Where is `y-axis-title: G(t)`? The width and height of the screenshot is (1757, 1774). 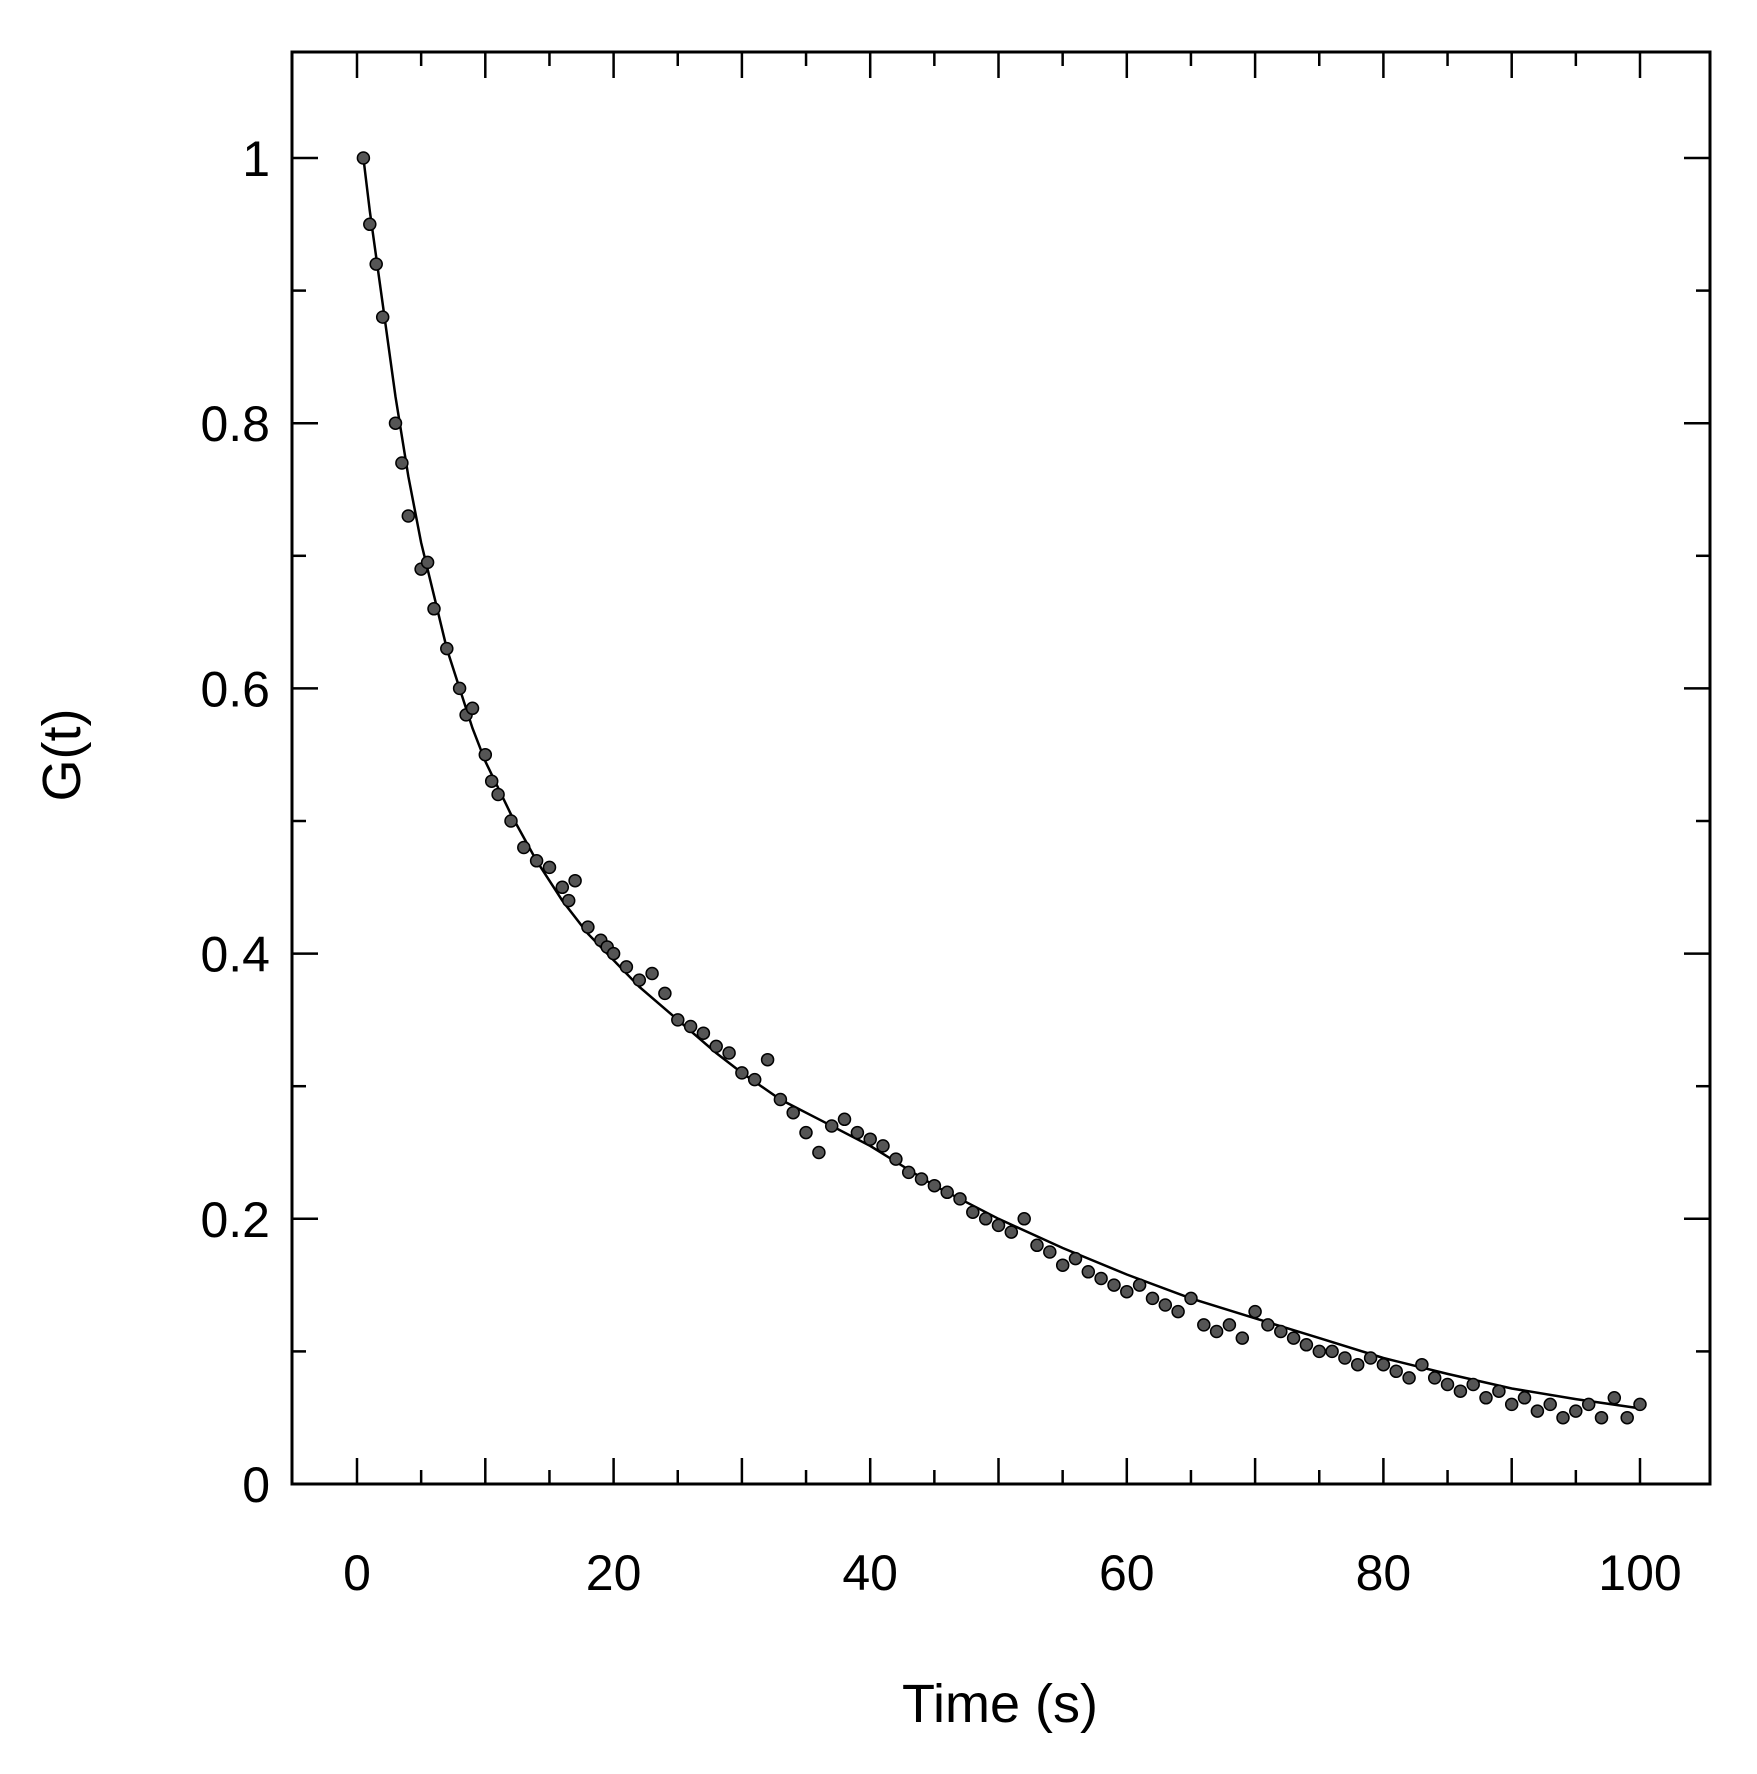 y-axis-title: G(t) is located at coordinates (62, 755).